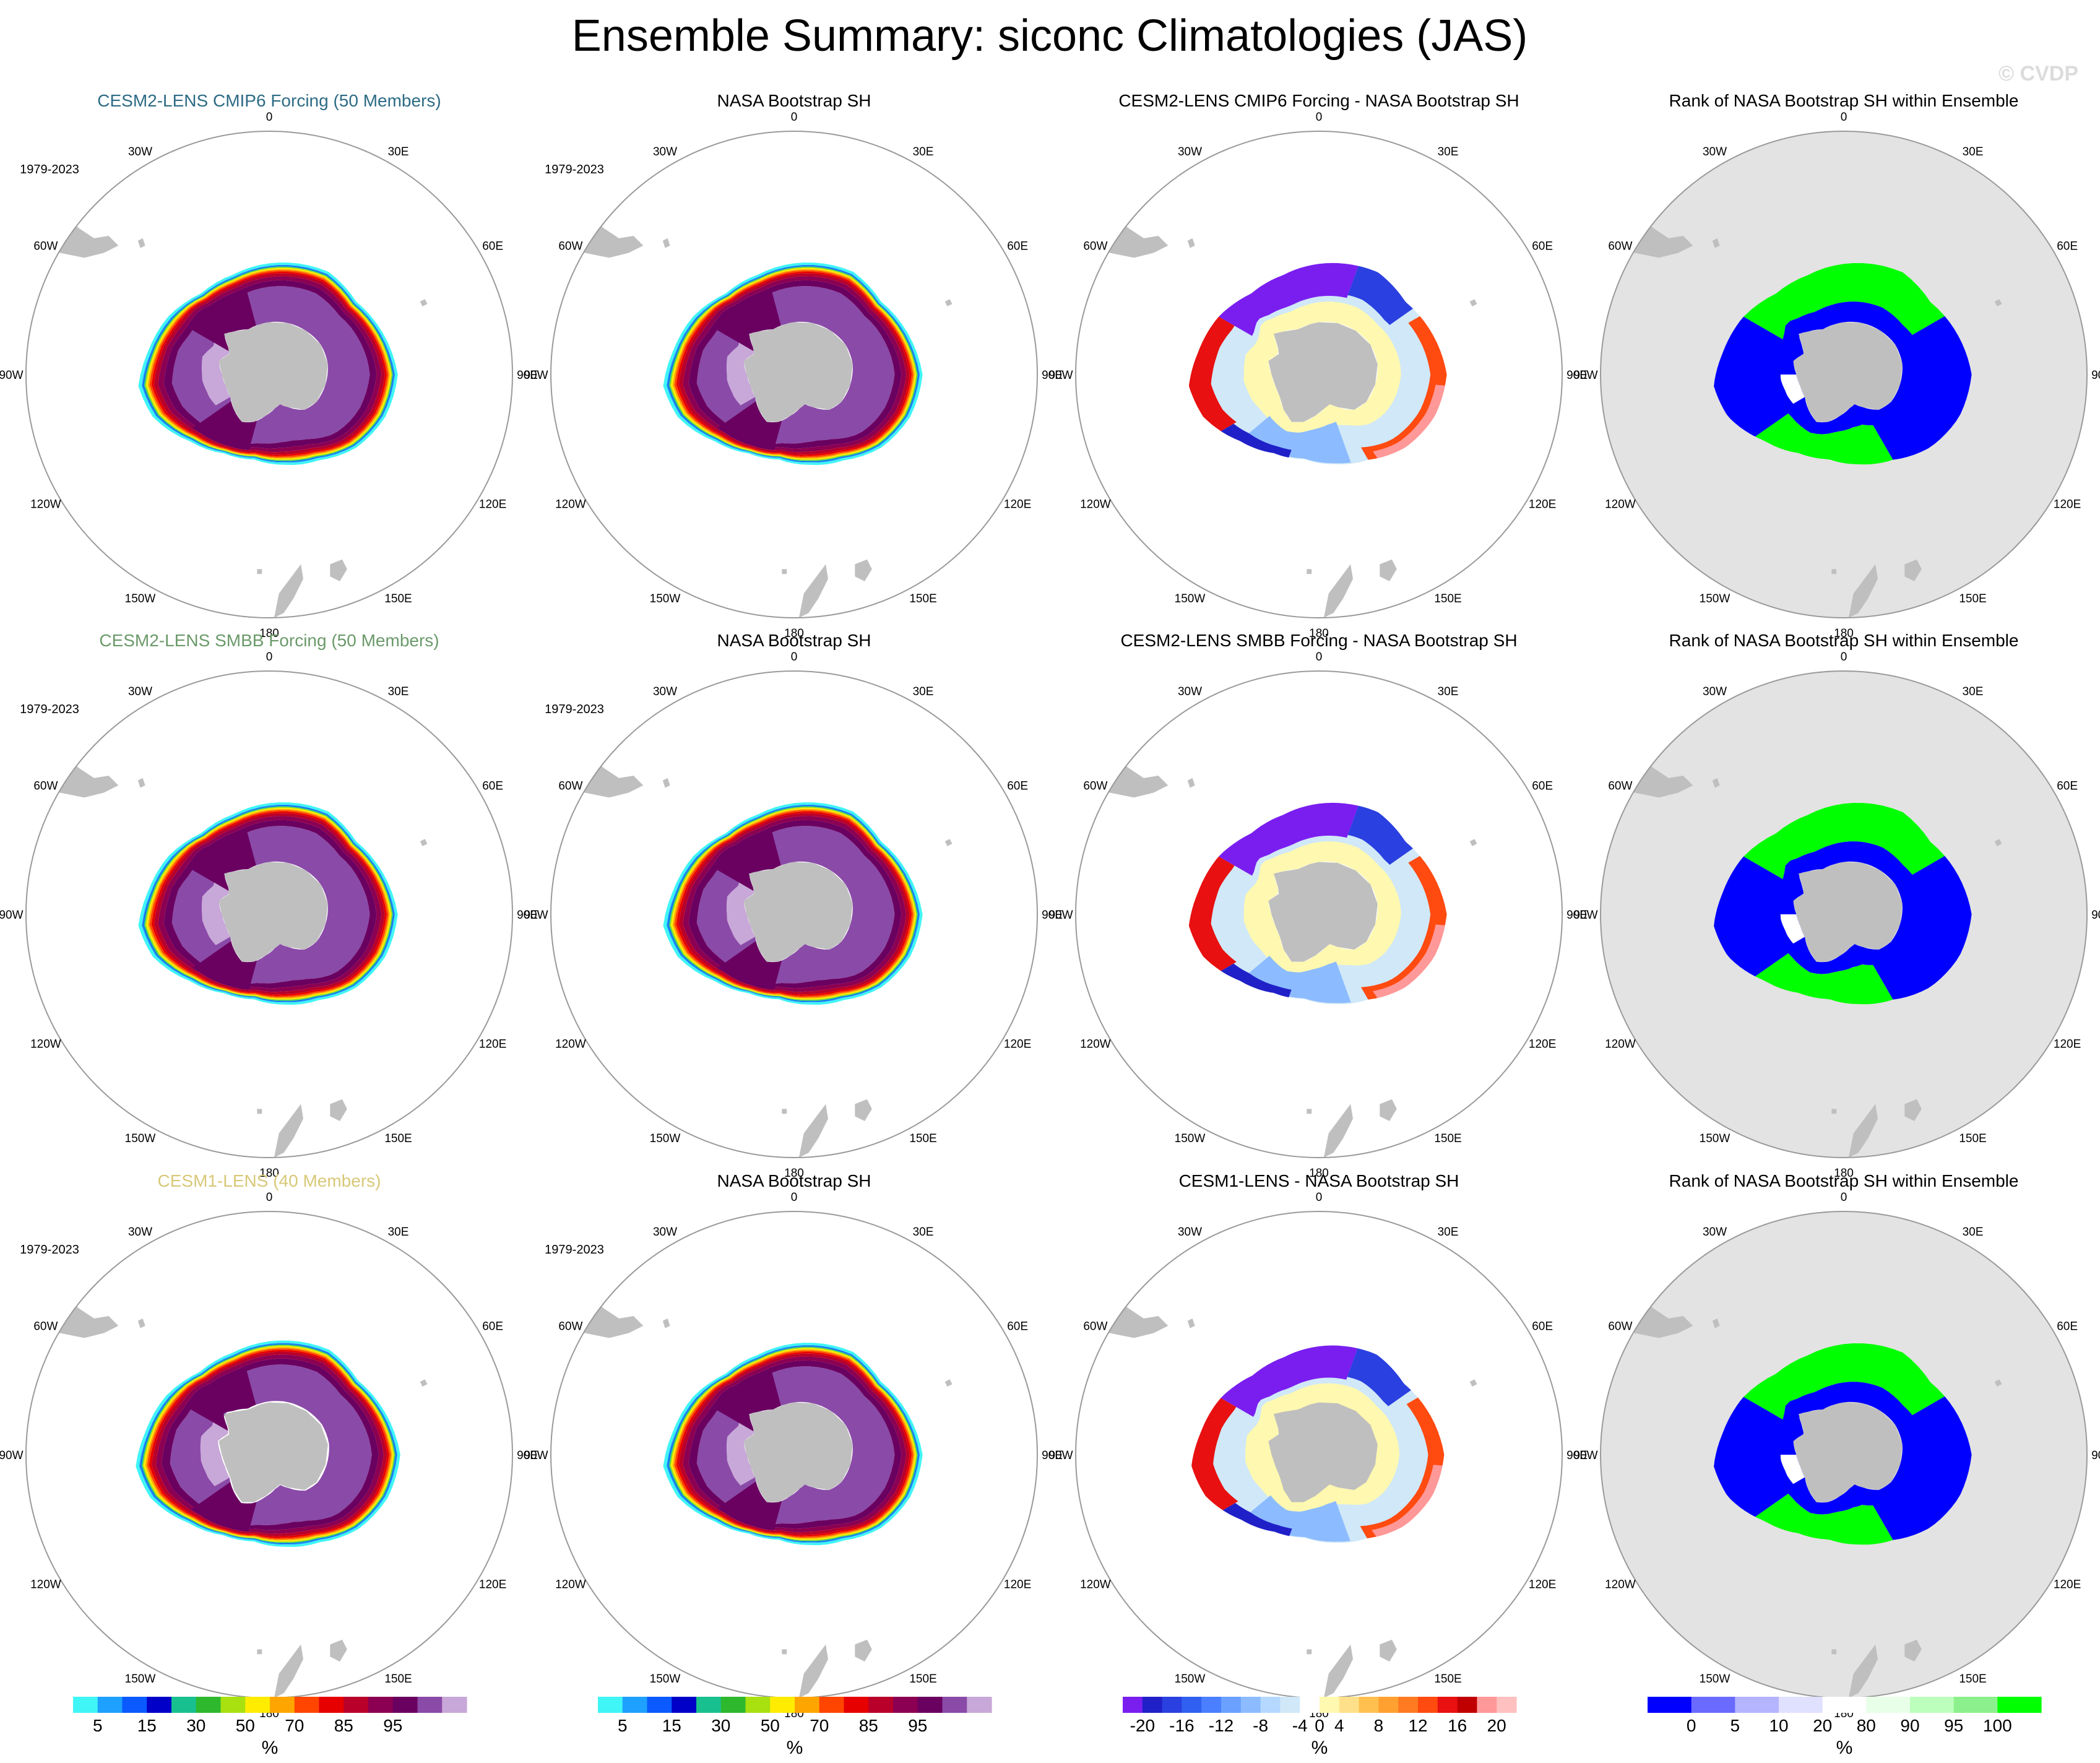 This screenshot has height=1763, width=2100. What do you see at coordinates (221, 1398) in the screenshot?
I see `weddell-sea-ice` at bounding box center [221, 1398].